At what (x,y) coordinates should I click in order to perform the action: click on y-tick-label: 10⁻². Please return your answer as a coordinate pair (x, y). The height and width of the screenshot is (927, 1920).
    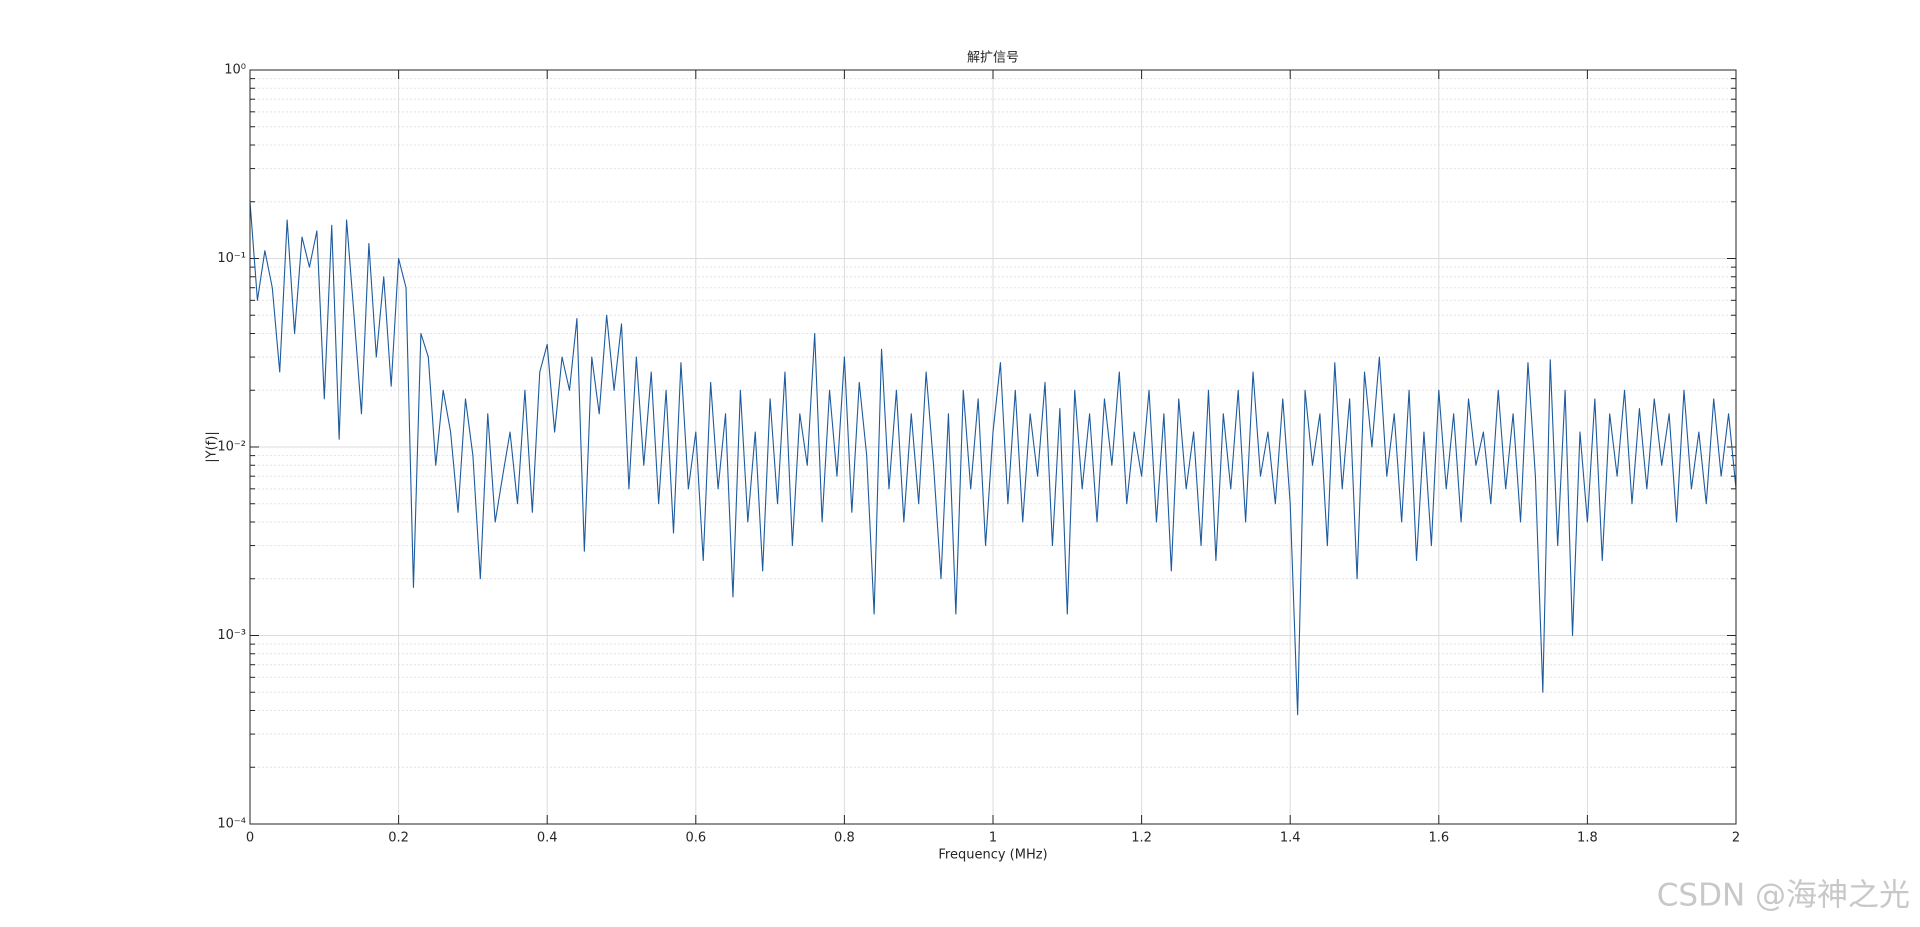
    Looking at the image, I should click on (231, 447).